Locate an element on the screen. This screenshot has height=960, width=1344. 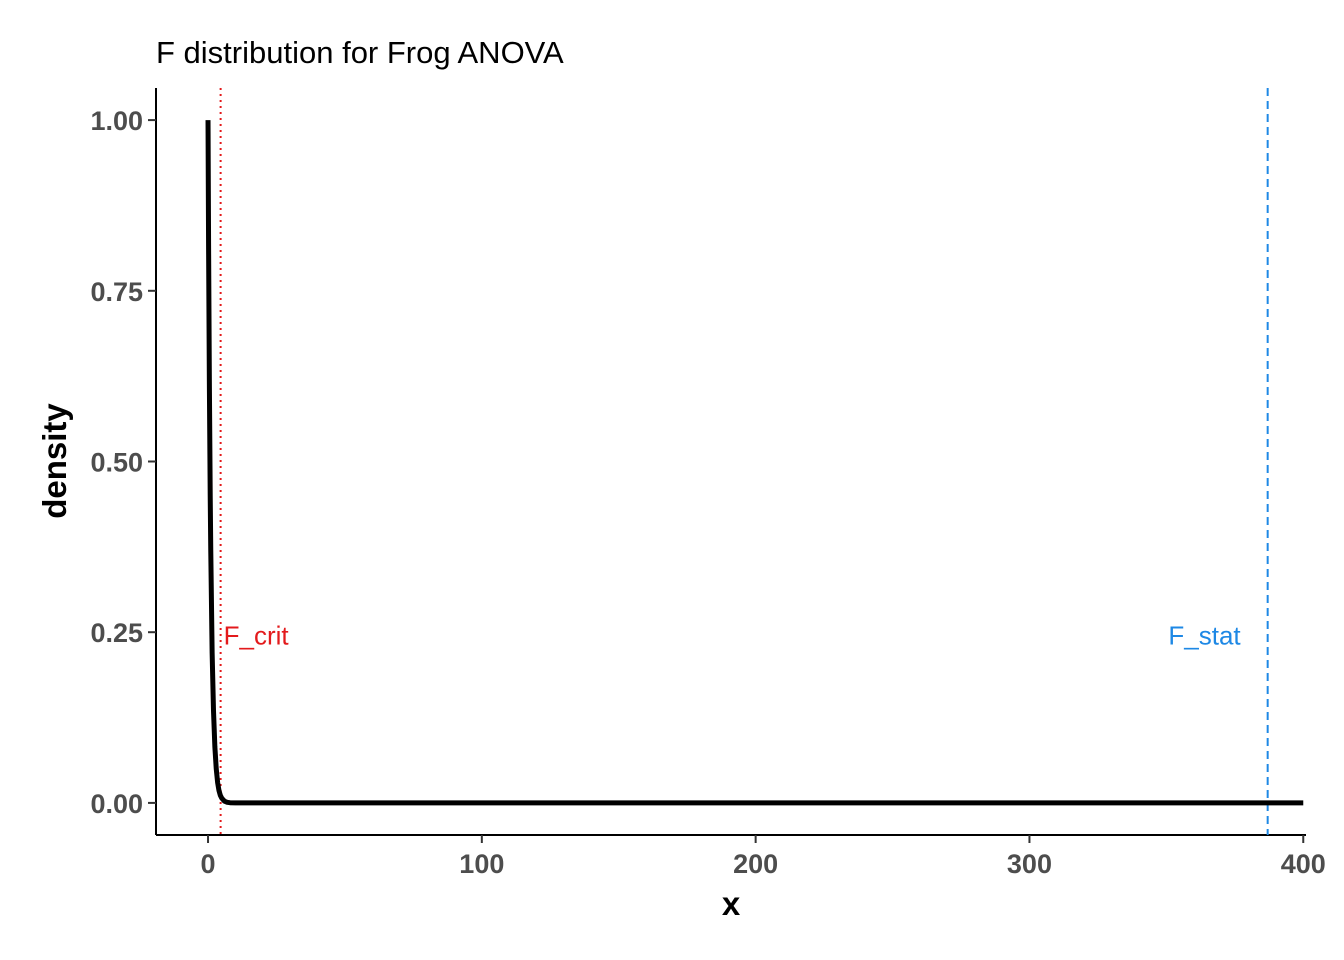
y-tick-label: 0.00 is located at coordinates (116, 804).